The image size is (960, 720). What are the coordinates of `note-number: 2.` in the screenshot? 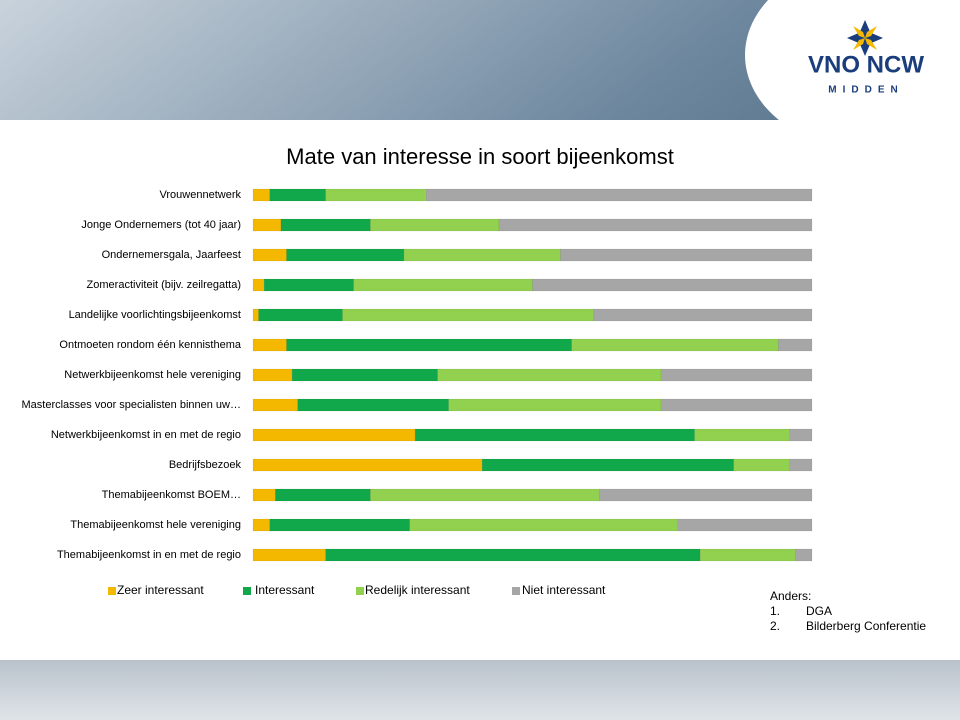 It's located at (775, 626).